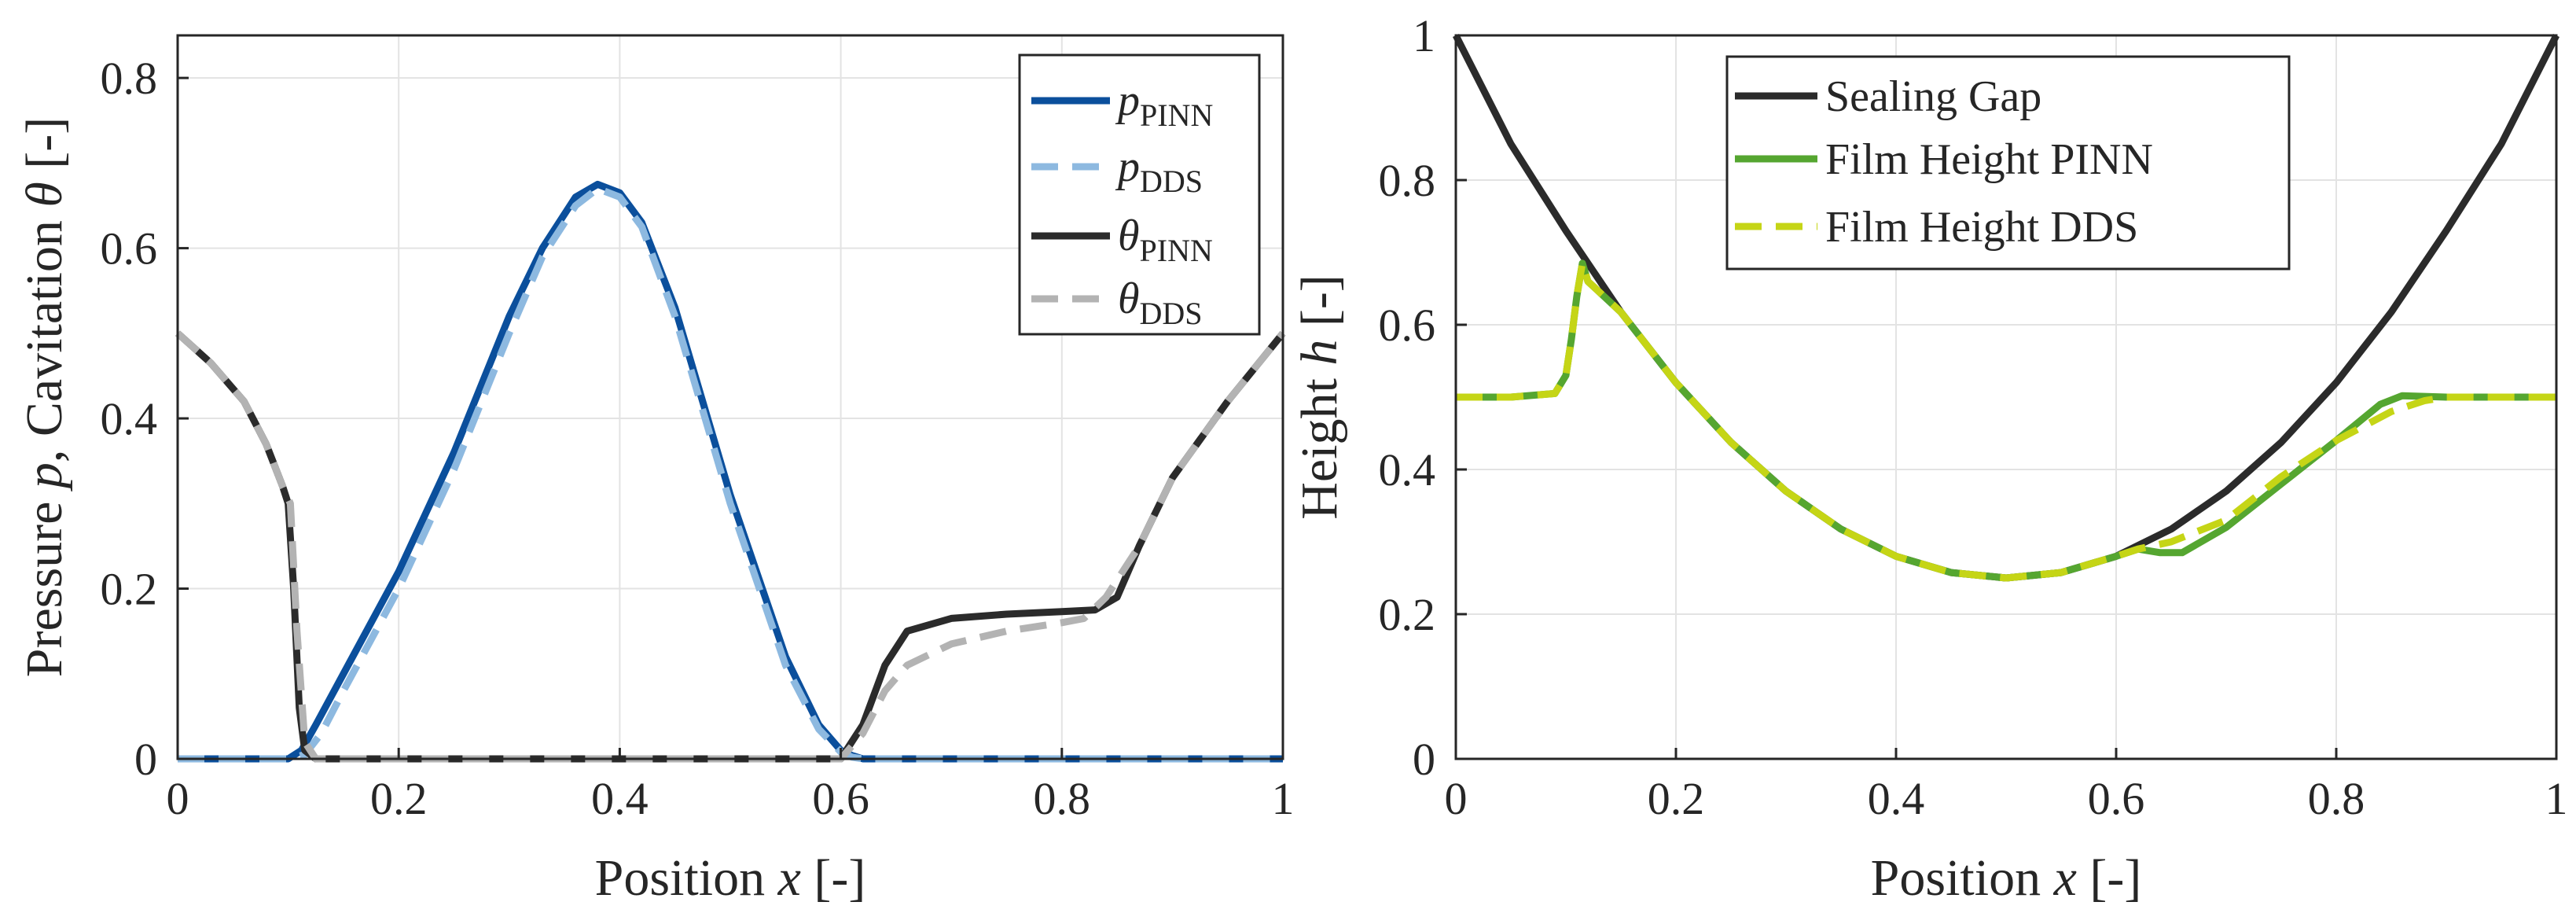 Image resolution: width=2576 pixels, height=924 pixels. I want to click on left-x-axis-label: Position x [-], so click(730, 878).